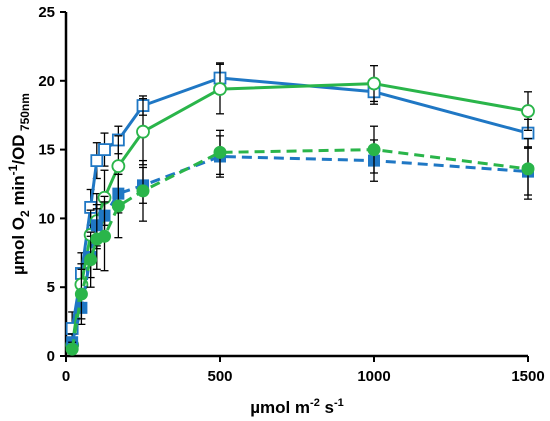  What do you see at coordinates (51, 287) in the screenshot?
I see `y-tick-label: 5` at bounding box center [51, 287].